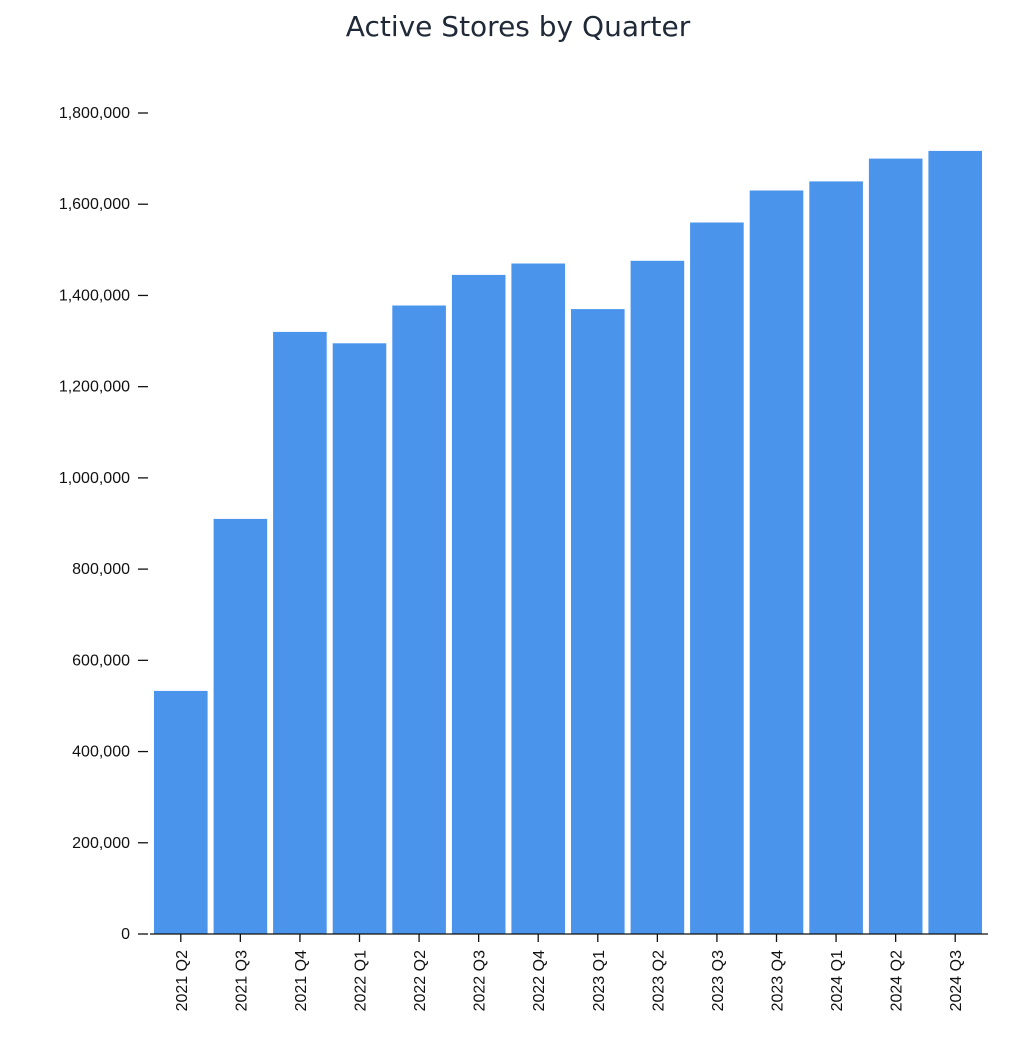 The width and height of the screenshot is (1024, 1057). Describe the element at coordinates (182, 980) in the screenshot. I see `x-tick-label: 2021 Q2` at that location.